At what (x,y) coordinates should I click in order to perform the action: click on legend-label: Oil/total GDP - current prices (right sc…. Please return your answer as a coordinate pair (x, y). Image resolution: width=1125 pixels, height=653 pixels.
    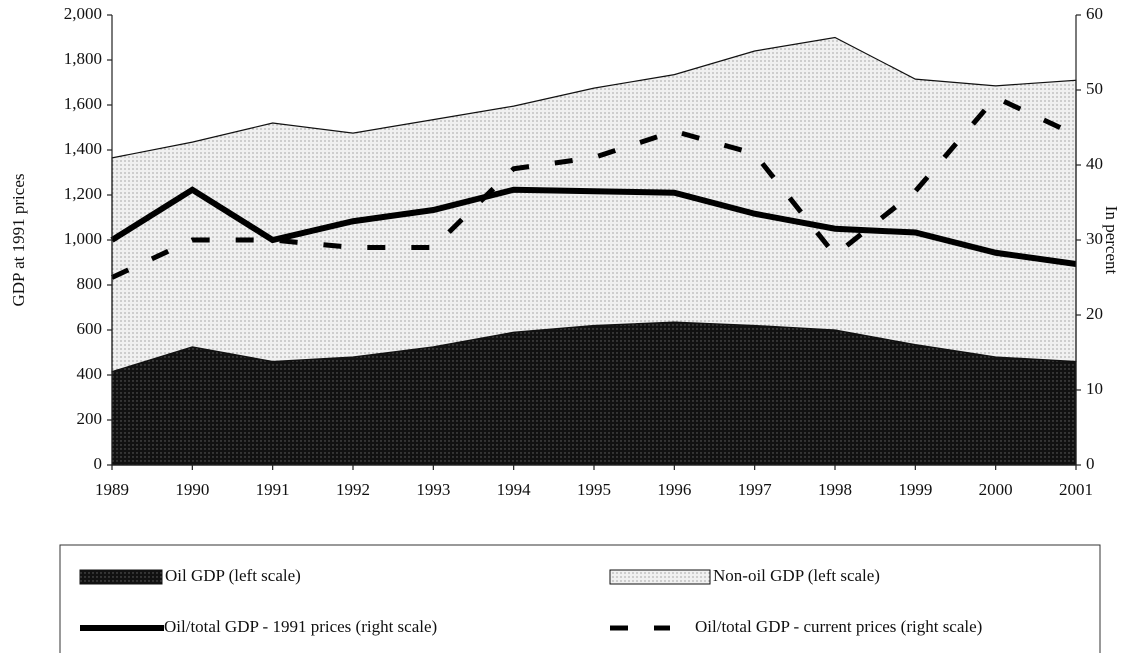
    Looking at the image, I should click on (838, 626).